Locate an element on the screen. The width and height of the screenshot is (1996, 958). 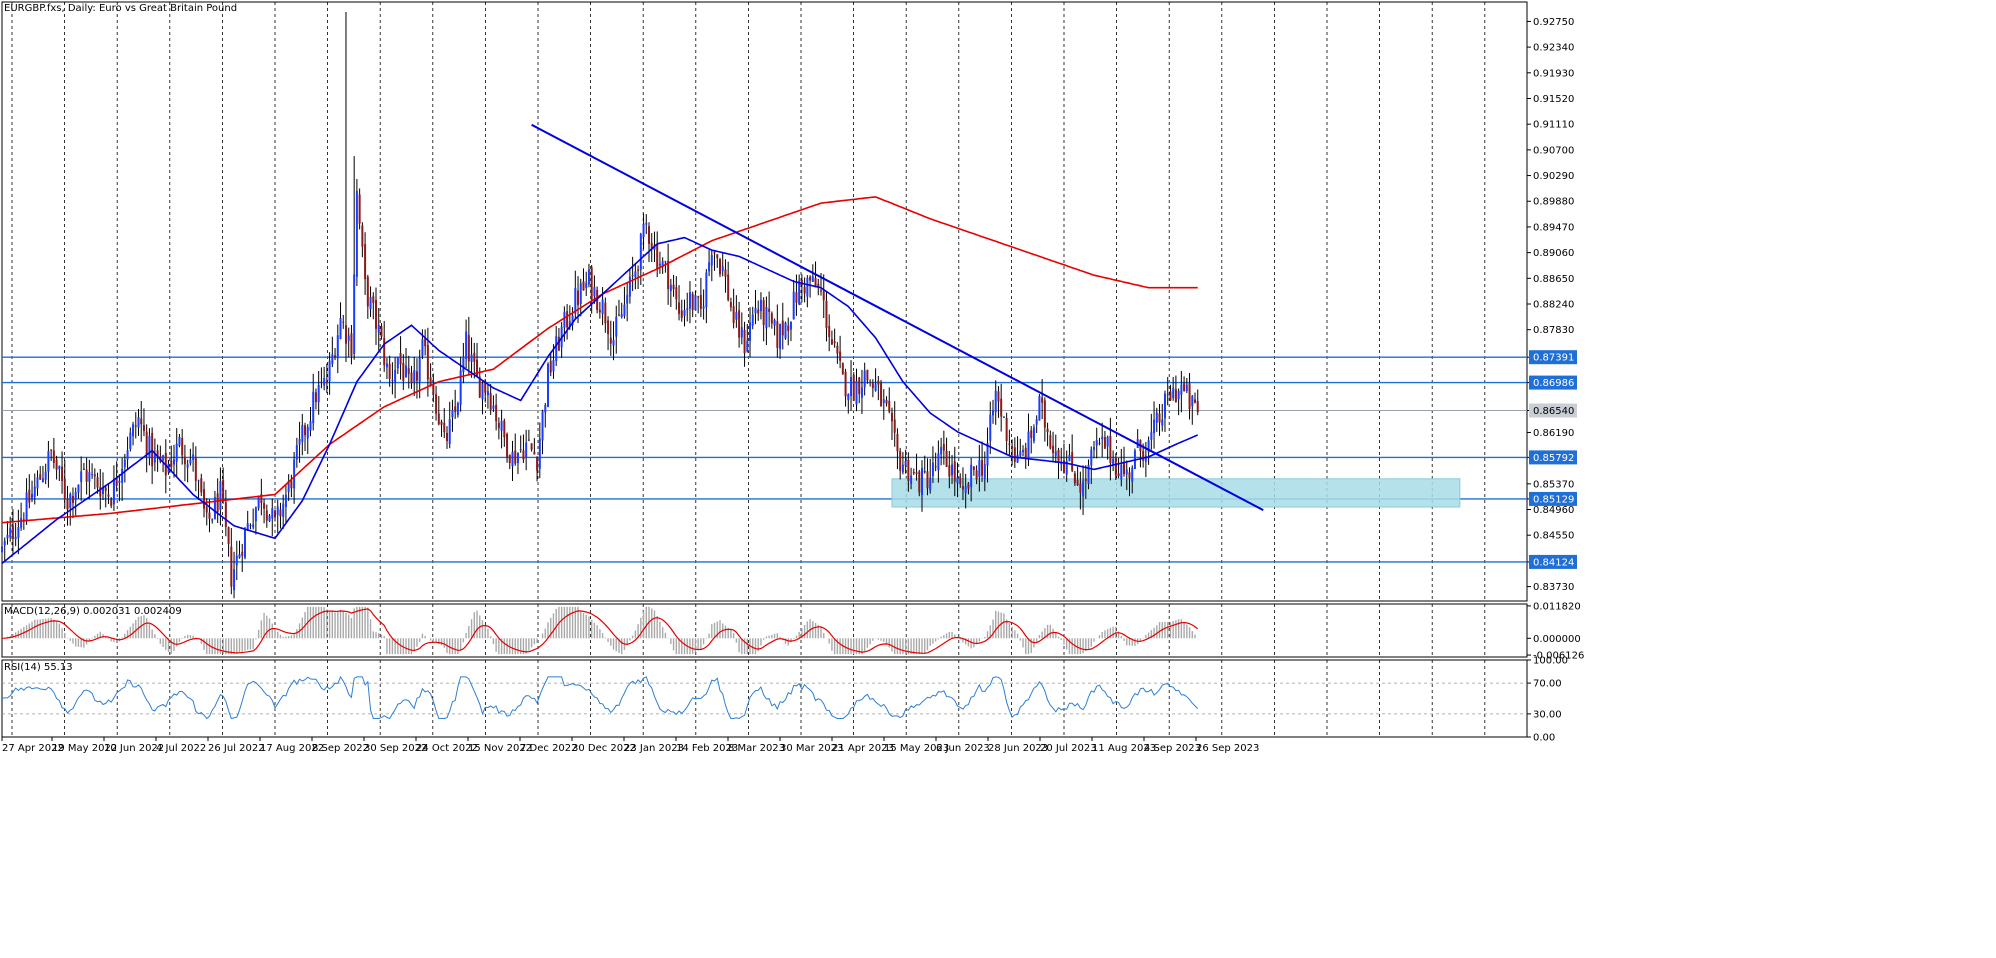
rsi-line is located at coordinates (600, 697).